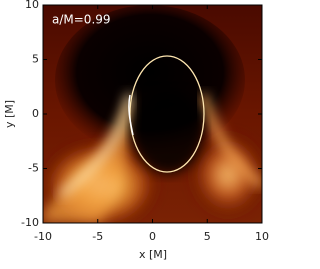  Describe the element at coordinates (35, 113) in the screenshot. I see `y-tick-label: 0` at that location.